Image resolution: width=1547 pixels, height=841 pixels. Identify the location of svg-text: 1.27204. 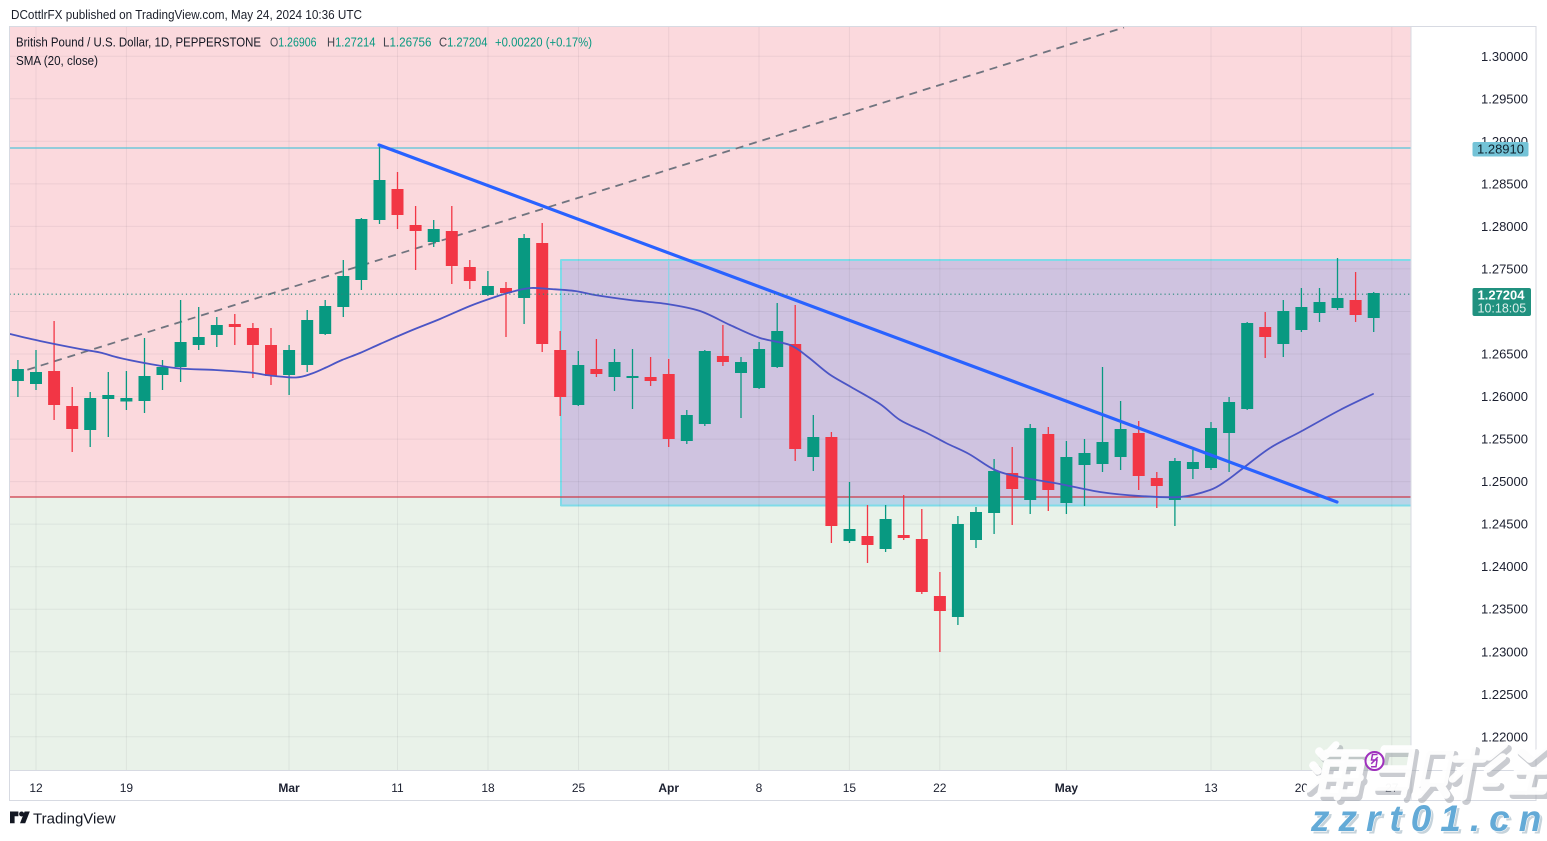
(1502, 295).